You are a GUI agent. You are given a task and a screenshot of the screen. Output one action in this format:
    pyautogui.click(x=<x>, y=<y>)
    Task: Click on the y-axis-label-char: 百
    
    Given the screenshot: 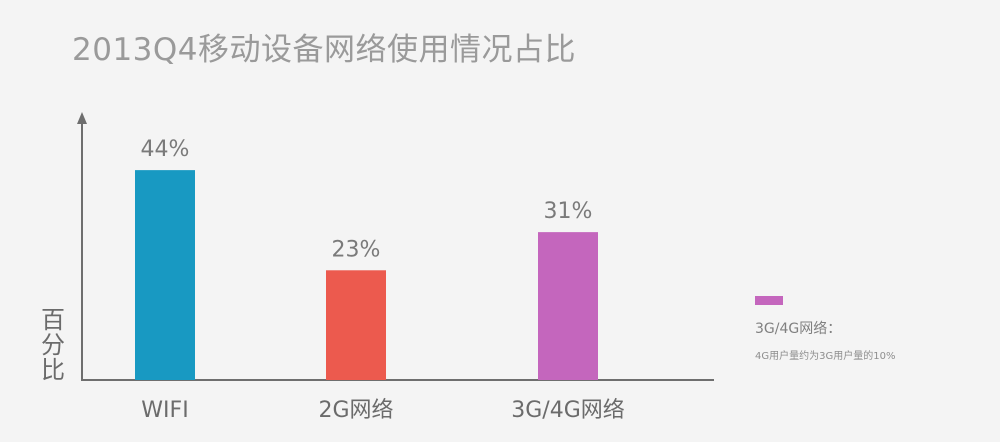 What is the action you would take?
    pyautogui.click(x=53, y=320)
    